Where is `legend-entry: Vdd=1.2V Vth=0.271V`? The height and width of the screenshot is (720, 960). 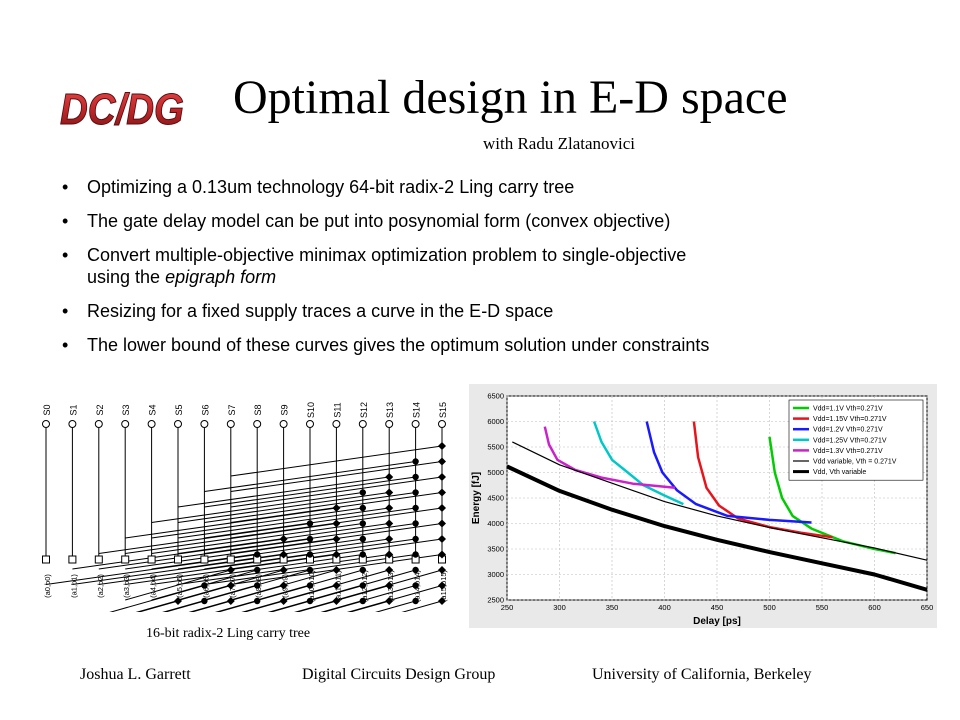
legend-entry: Vdd=1.2V Vth=0.271V is located at coordinates (848, 430).